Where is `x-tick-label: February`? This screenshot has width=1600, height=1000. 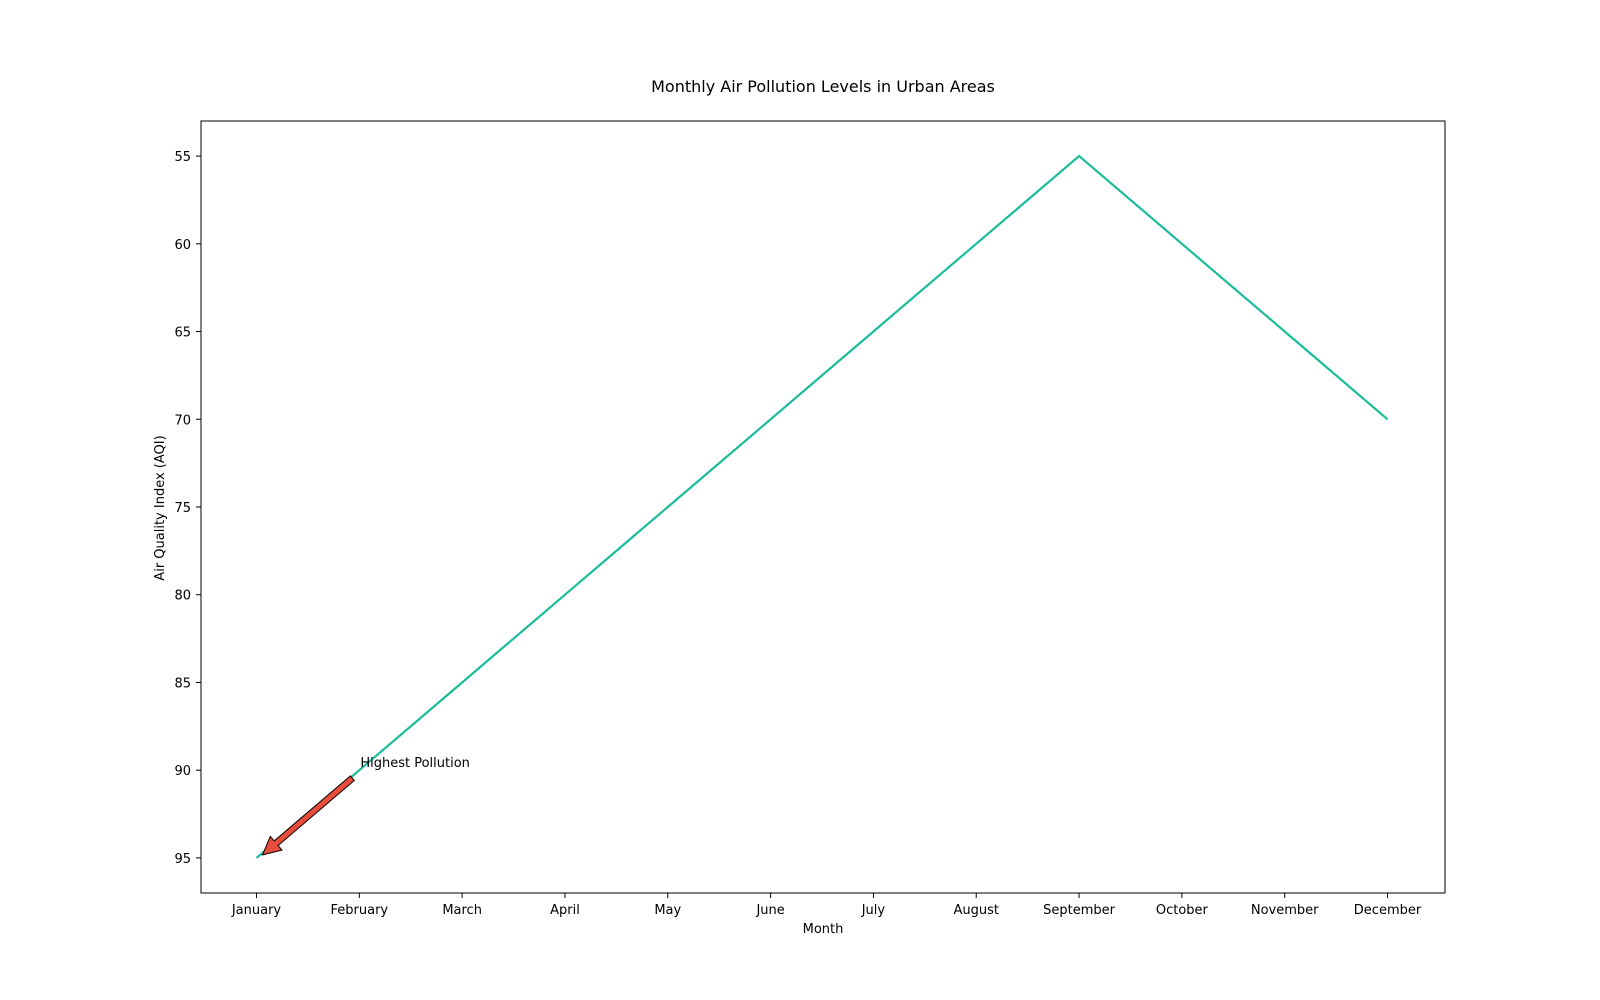
x-tick-label: February is located at coordinates (360, 910).